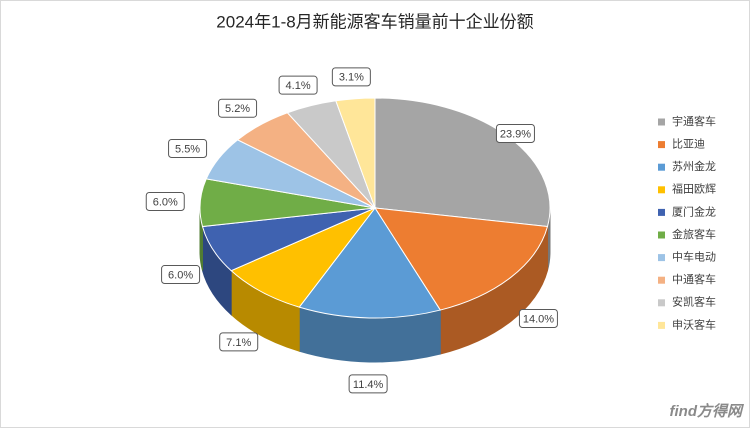 The image size is (750, 428). Describe the element at coordinates (694, 257) in the screenshot. I see `legend-label: 中车电动` at that location.